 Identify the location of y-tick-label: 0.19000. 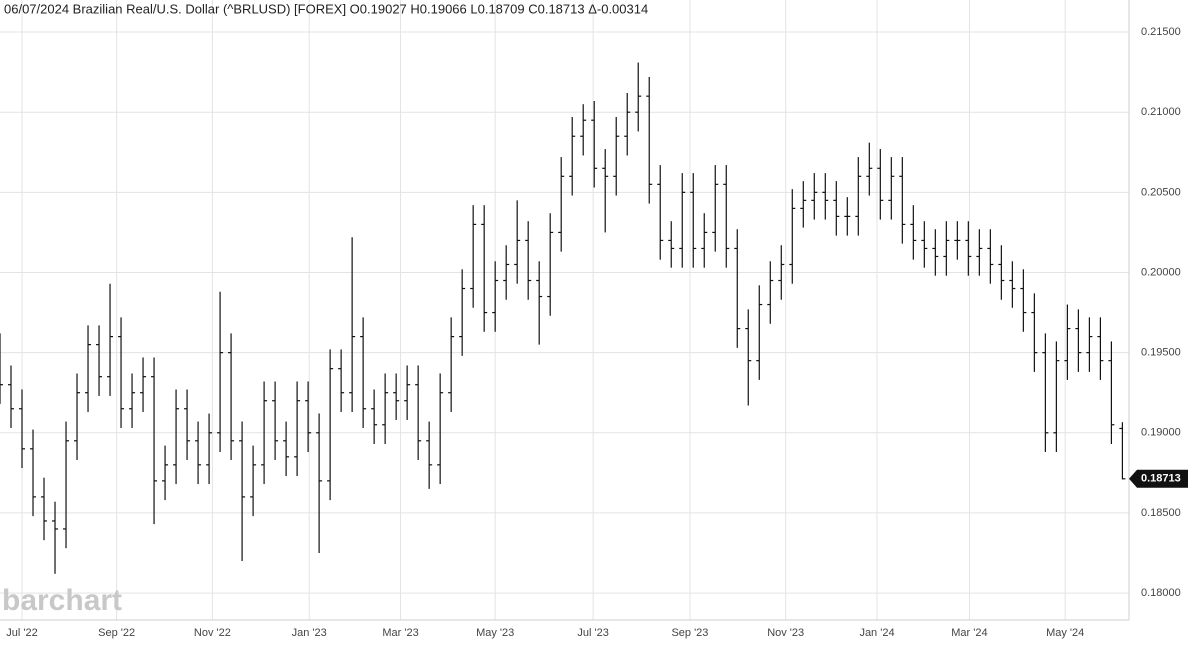
(1161, 433).